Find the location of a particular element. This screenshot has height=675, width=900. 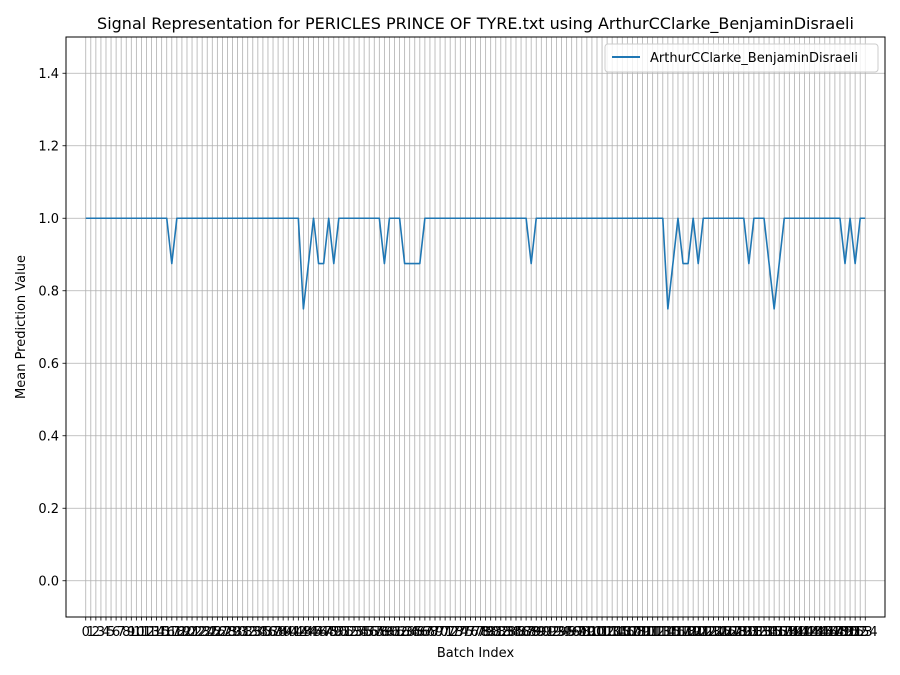

x-tick-label: 9 is located at coordinates (131, 632).